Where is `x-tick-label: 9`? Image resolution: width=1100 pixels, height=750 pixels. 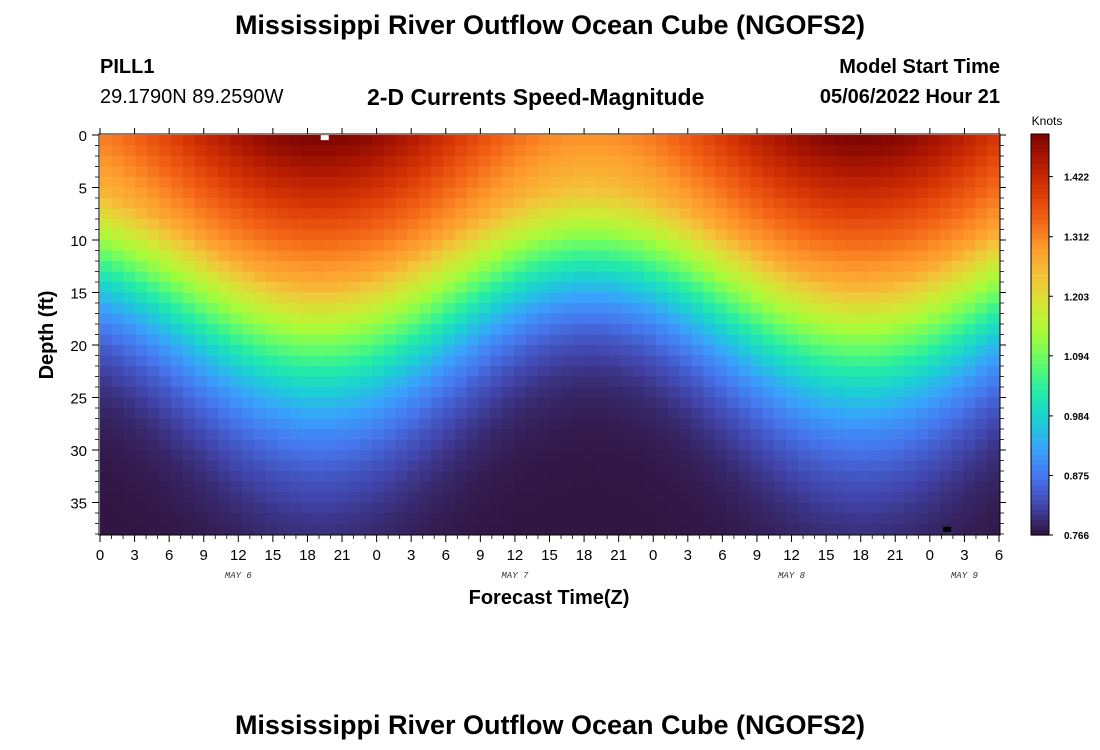 x-tick-label: 9 is located at coordinates (757, 555).